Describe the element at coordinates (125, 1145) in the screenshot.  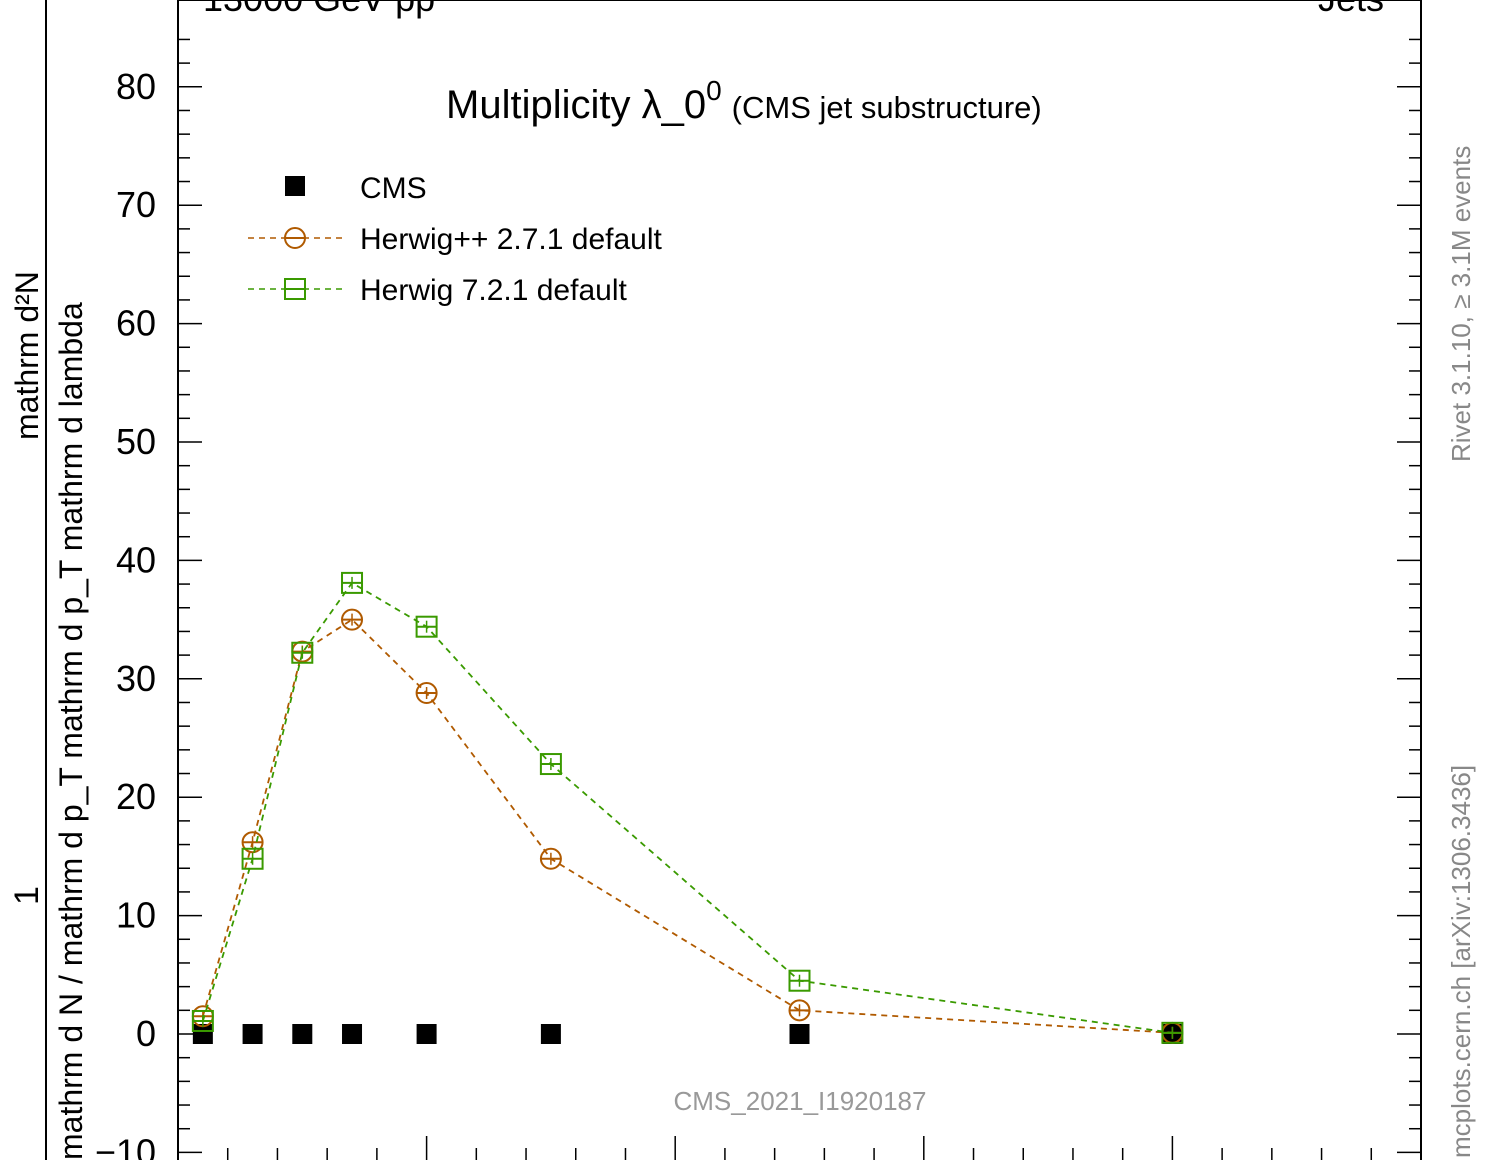
I see `y-tick-label: −10` at that location.